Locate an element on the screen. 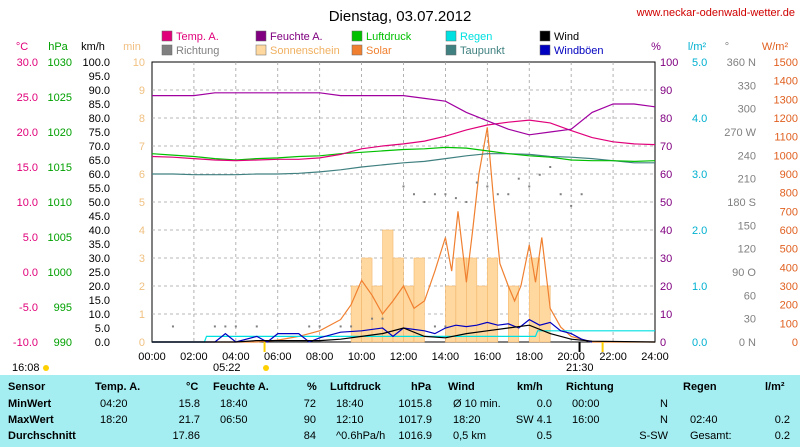  tick-label-min: 6 is located at coordinates (142, 175).